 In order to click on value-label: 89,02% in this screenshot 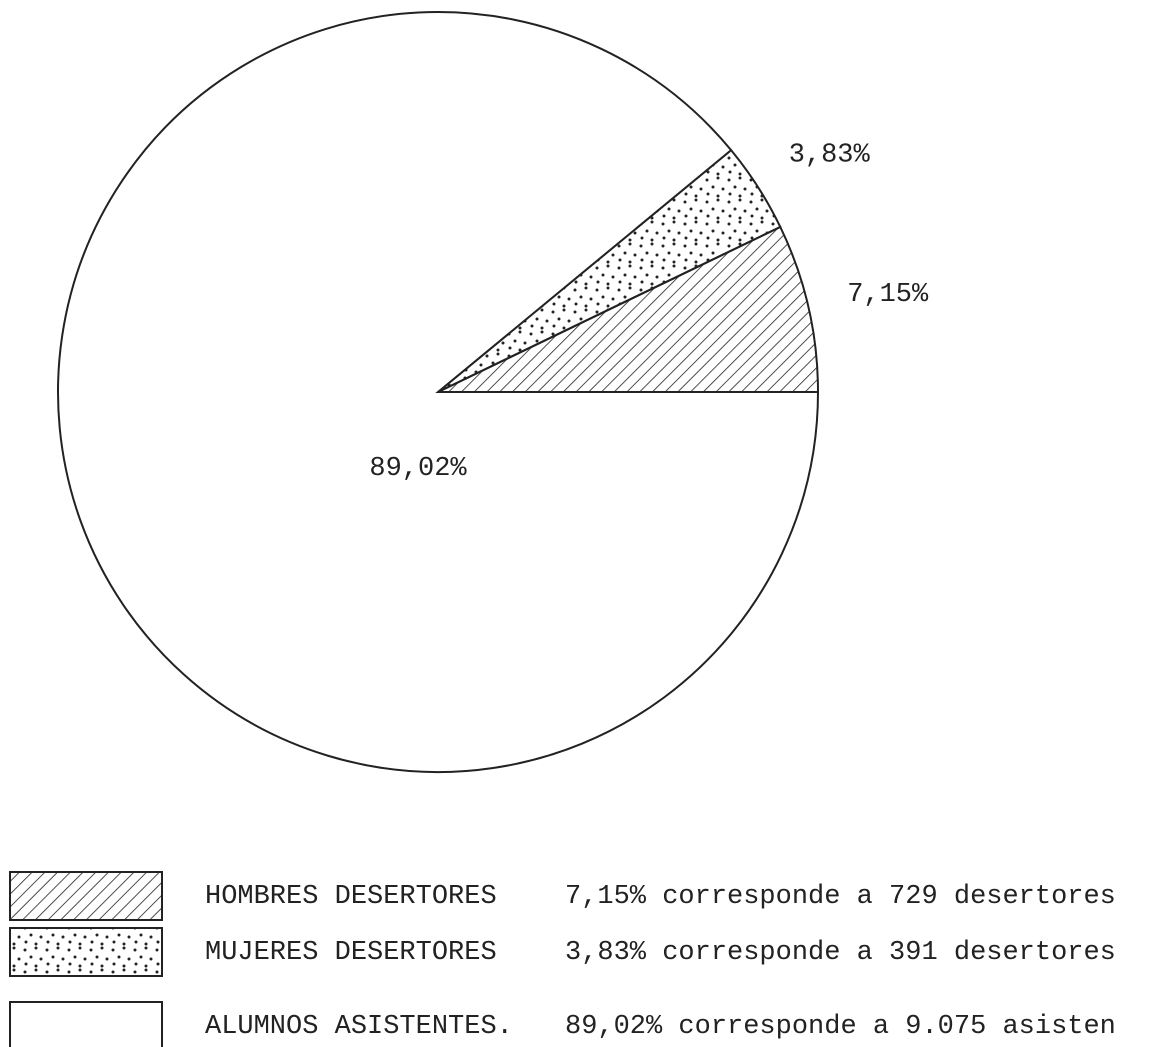, I will do `click(418, 469)`.